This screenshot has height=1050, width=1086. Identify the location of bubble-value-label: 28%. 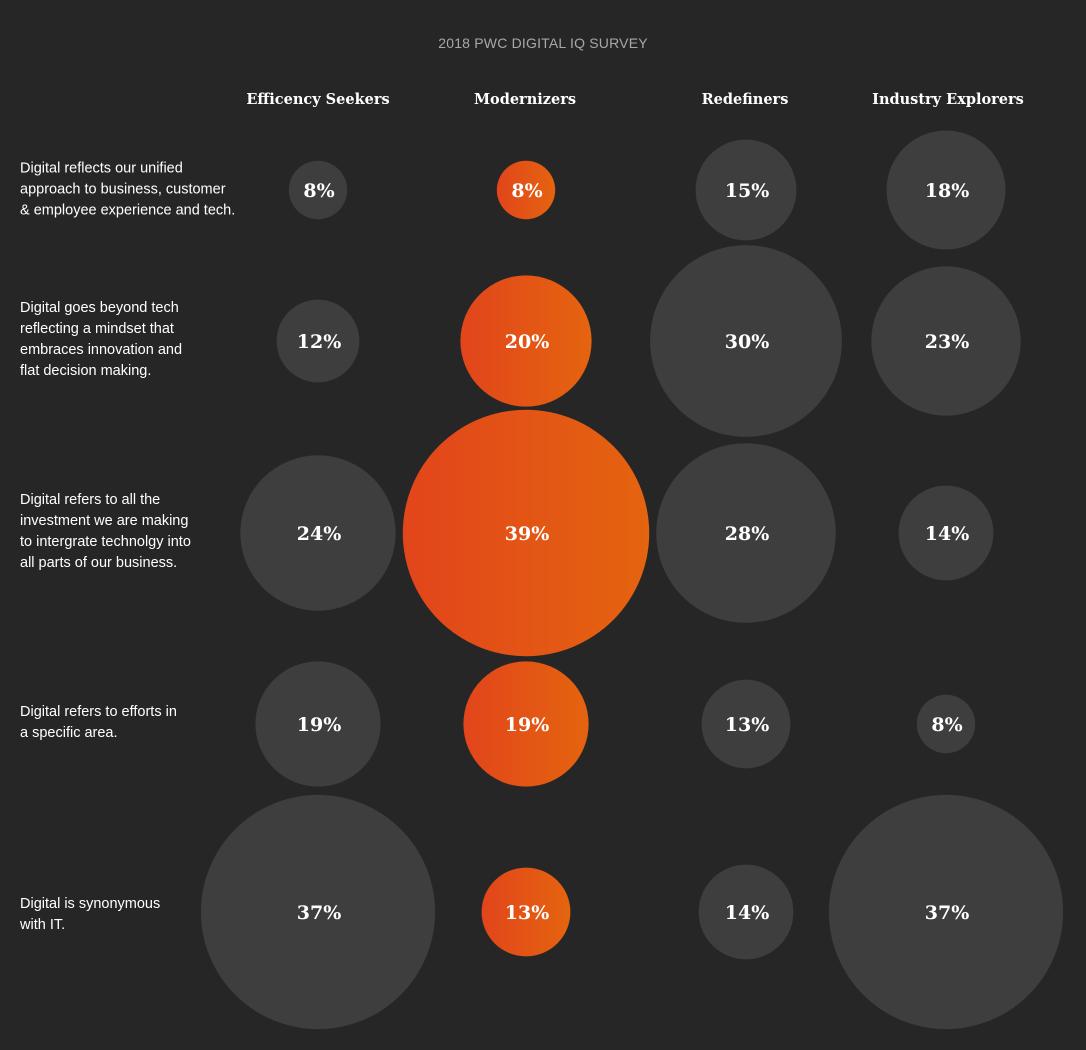
(747, 534).